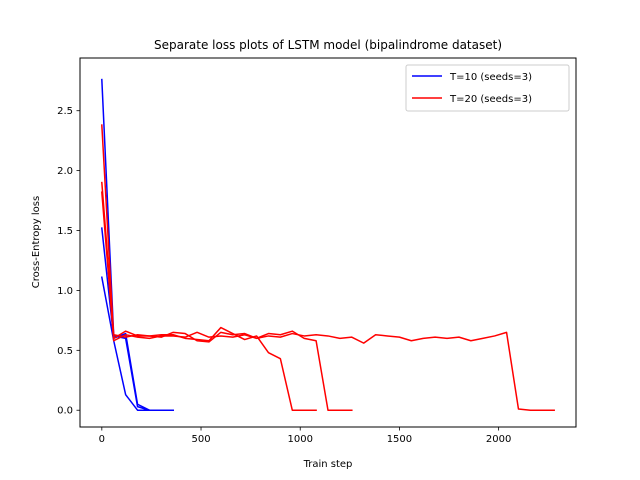 The image size is (640, 480). What do you see at coordinates (399, 439) in the screenshot?
I see `x-tick-label: 1500` at bounding box center [399, 439].